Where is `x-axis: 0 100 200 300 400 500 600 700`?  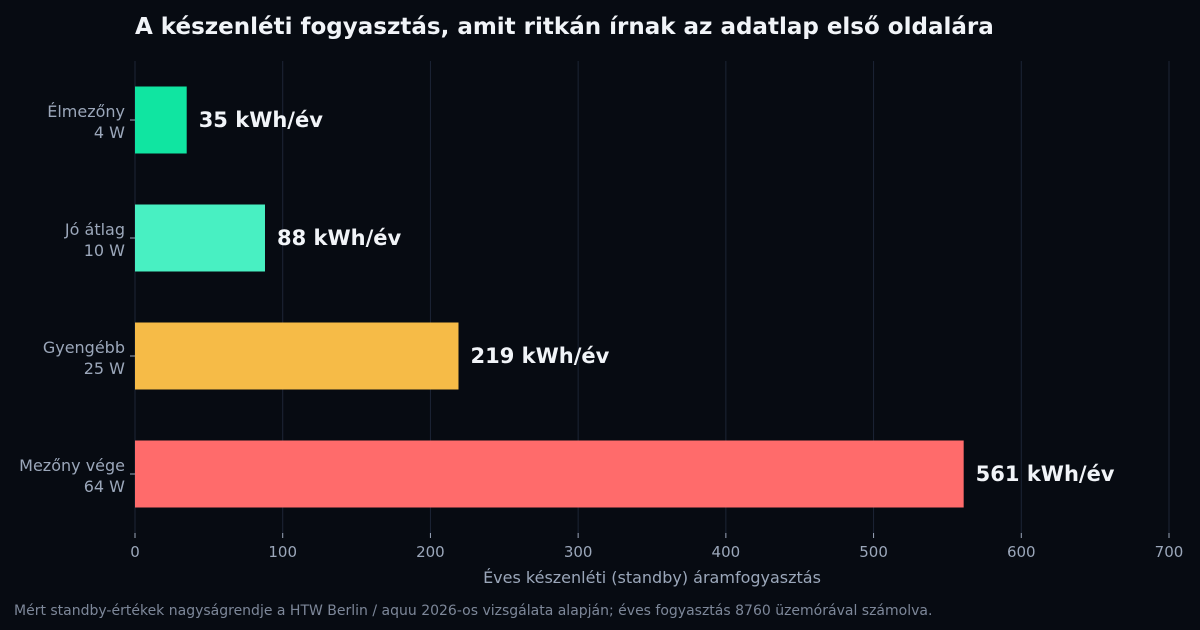 x-axis: 0 100 200 300 400 500 600 700 is located at coordinates (656, 547).